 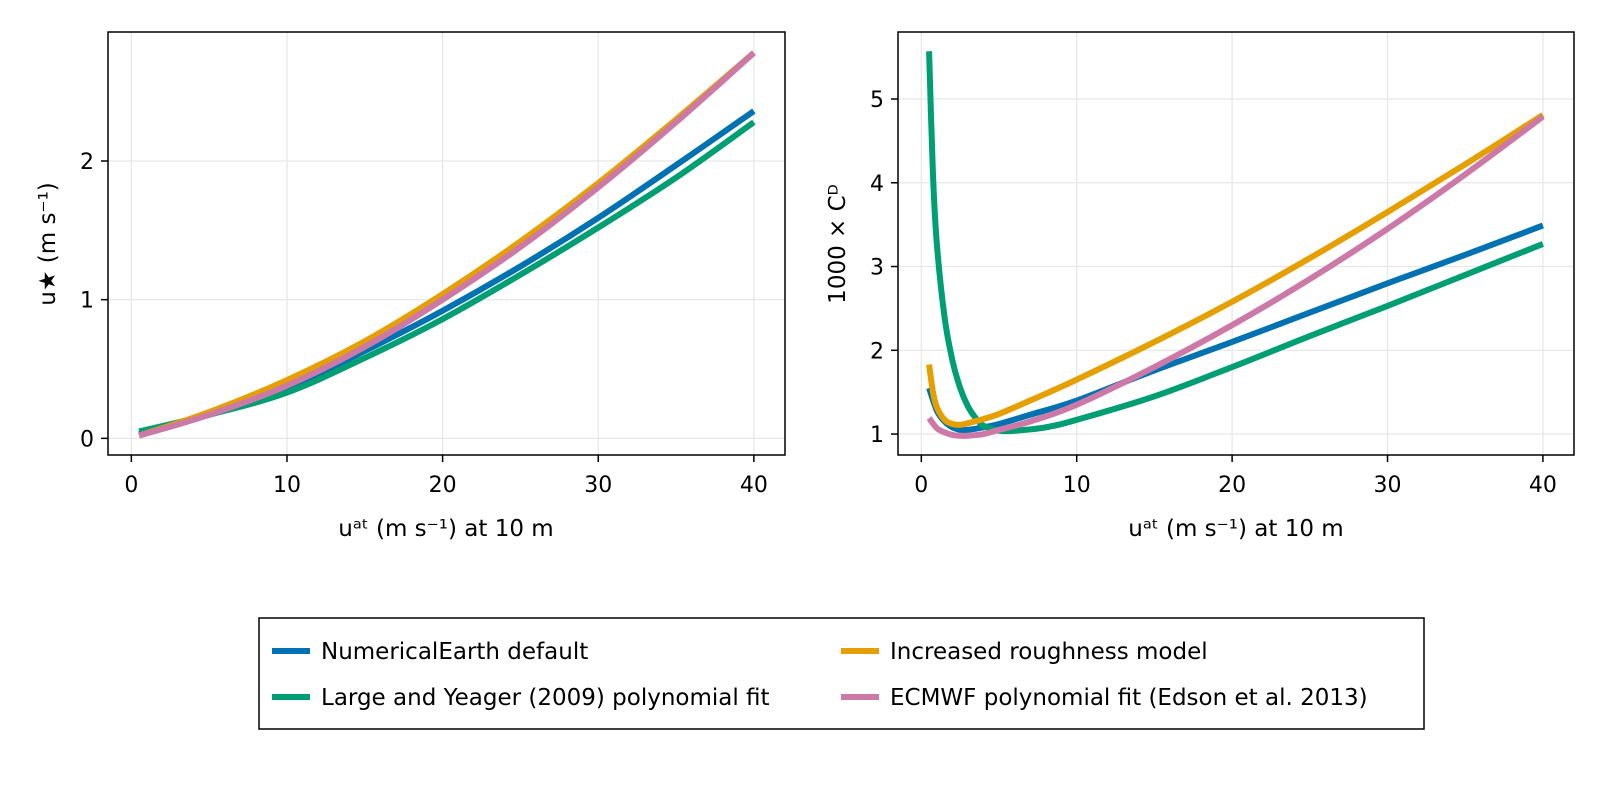 I want to click on right-y-tick-label: 4, so click(x=877, y=184).